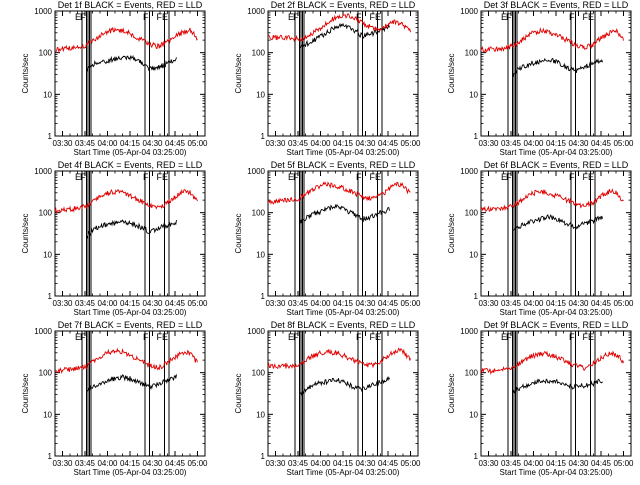 The image size is (640, 485). What do you see at coordinates (130, 325) in the screenshot?
I see `plot-title: Det 7f BLACK = Events, RED = LLD` at bounding box center [130, 325].